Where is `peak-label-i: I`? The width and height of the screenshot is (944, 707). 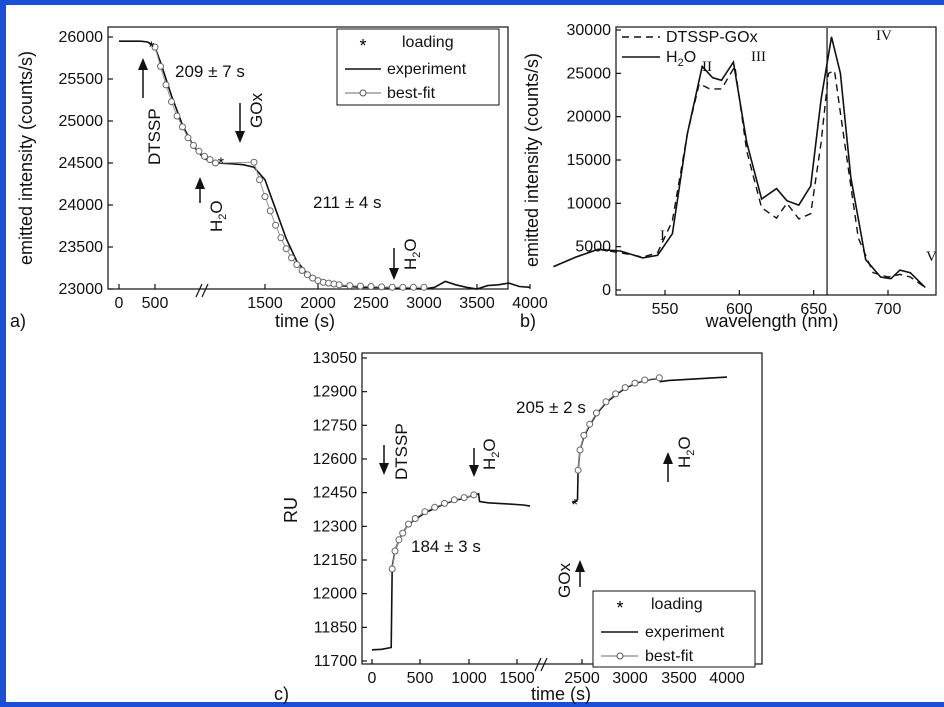
peak-label-i: I is located at coordinates (662, 236).